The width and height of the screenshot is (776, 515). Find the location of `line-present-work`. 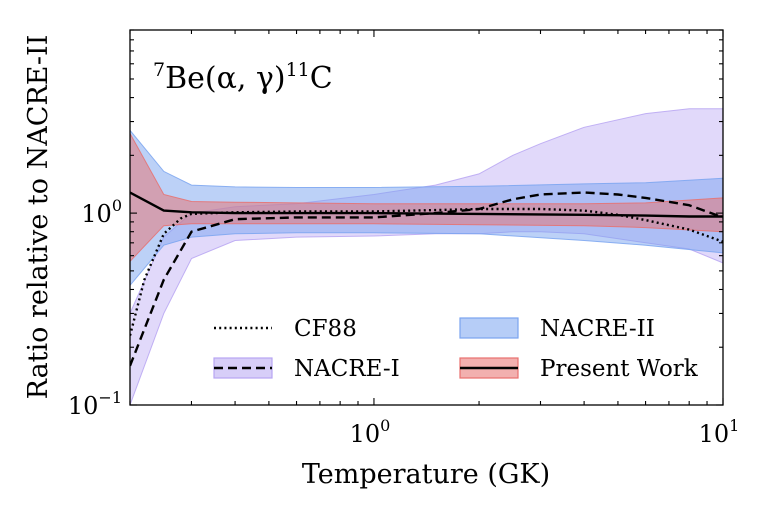

line-present-work is located at coordinates (426, 204).